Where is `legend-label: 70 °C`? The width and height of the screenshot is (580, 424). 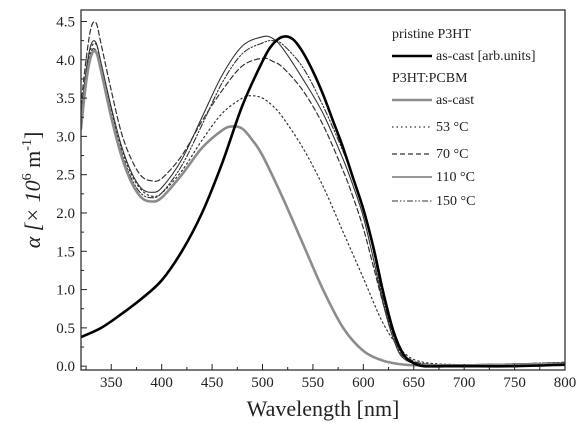
legend-label: 70 °C is located at coordinates (452, 154).